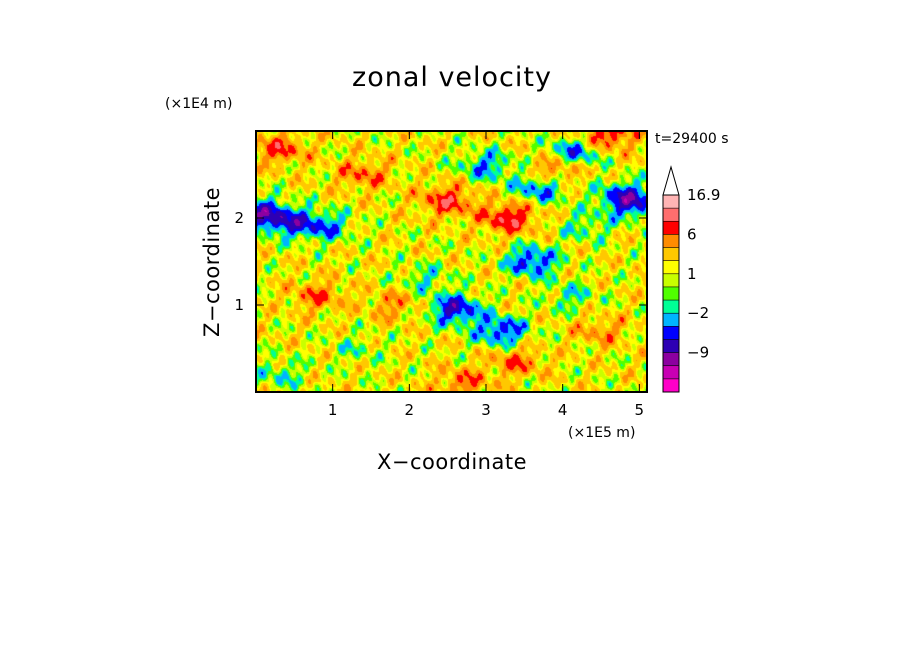  What do you see at coordinates (333, 410) in the screenshot?
I see `x-tick-label: 1` at bounding box center [333, 410].